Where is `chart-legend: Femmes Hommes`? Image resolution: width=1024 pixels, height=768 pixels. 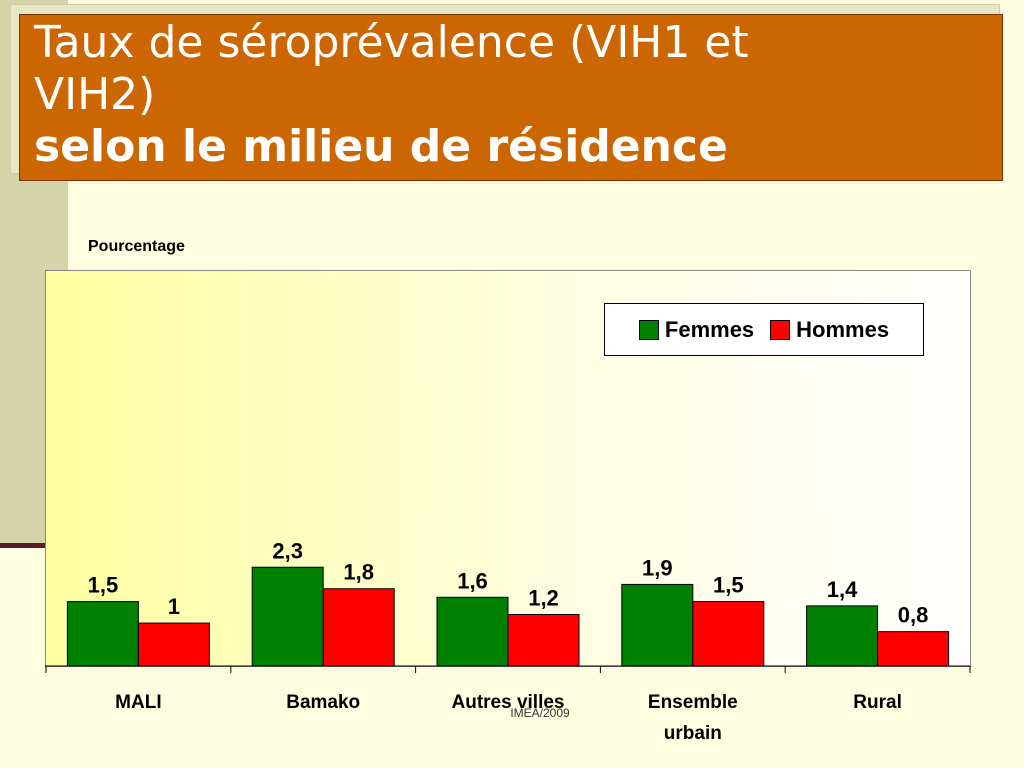
chart-legend: Femmes Hommes is located at coordinates (764, 329).